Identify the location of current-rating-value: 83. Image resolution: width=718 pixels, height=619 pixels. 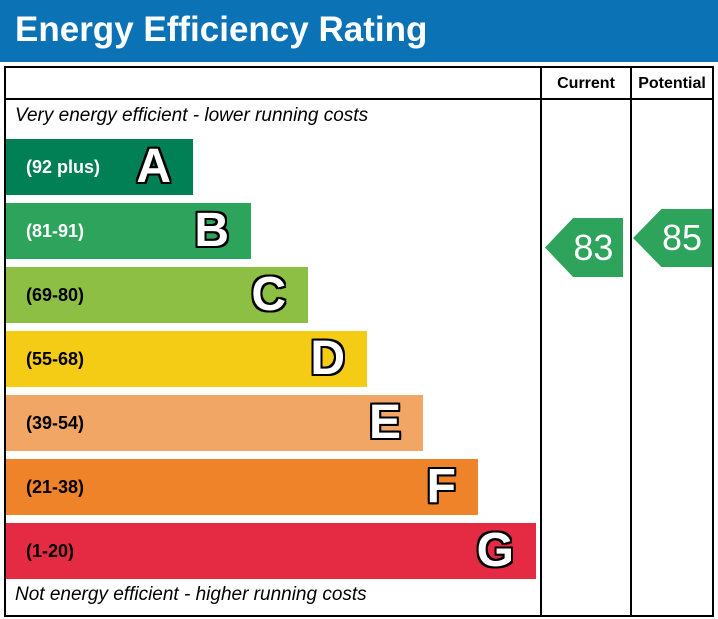
(593, 247).